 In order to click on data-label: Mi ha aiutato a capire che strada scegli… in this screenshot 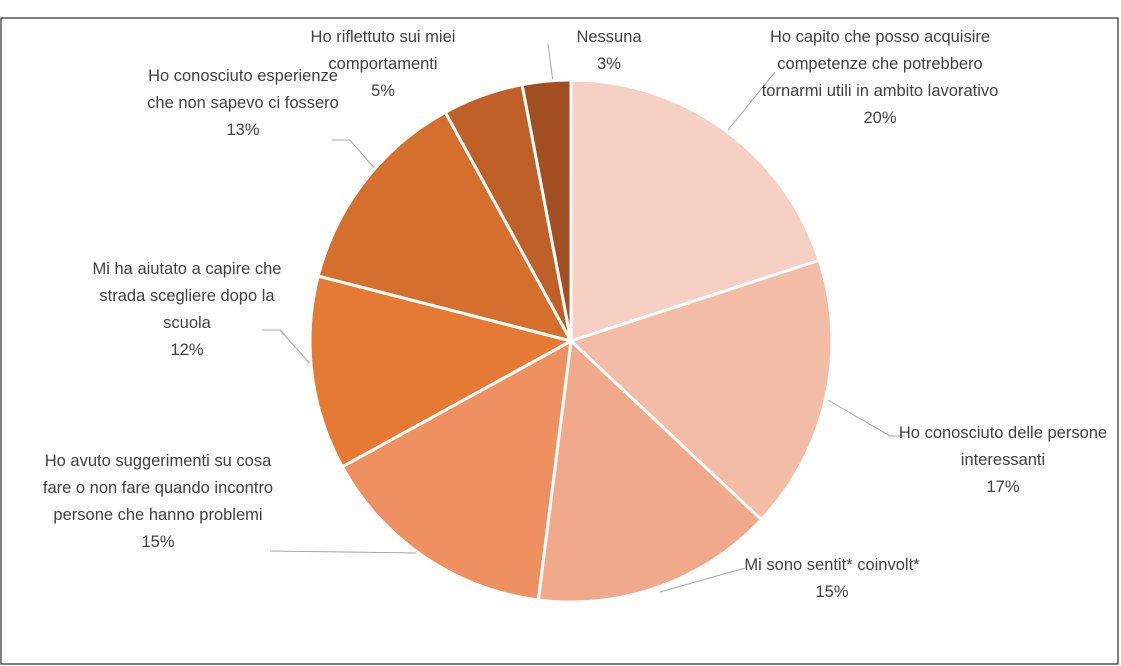, I will do `click(187, 310)`.